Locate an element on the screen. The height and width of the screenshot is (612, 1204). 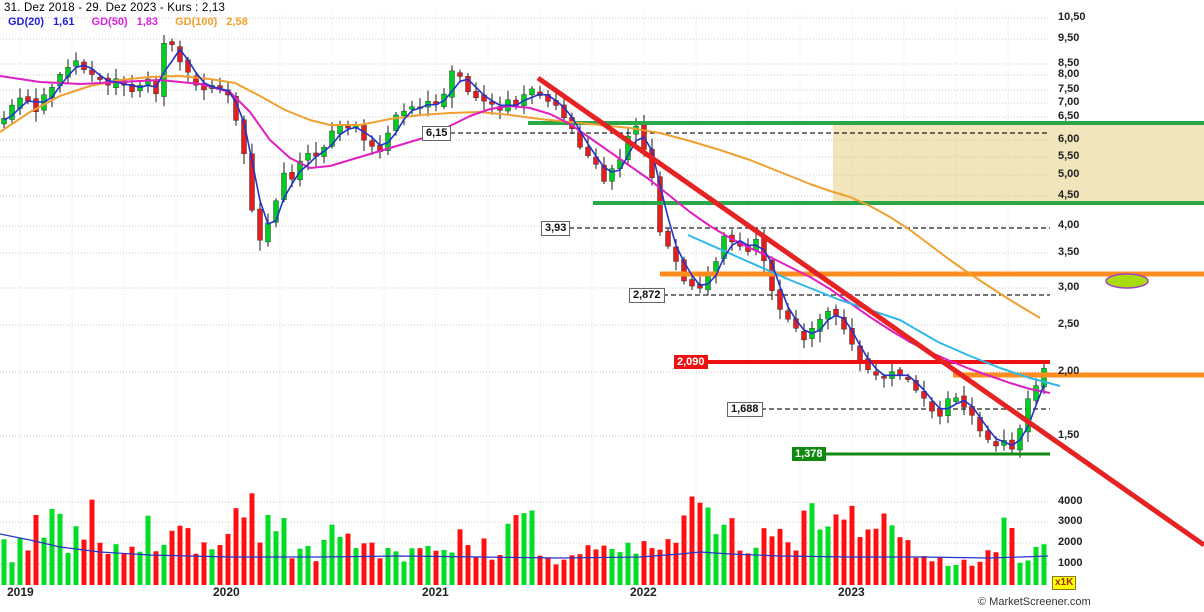
level-box-3: 1,688 is located at coordinates (745, 409).